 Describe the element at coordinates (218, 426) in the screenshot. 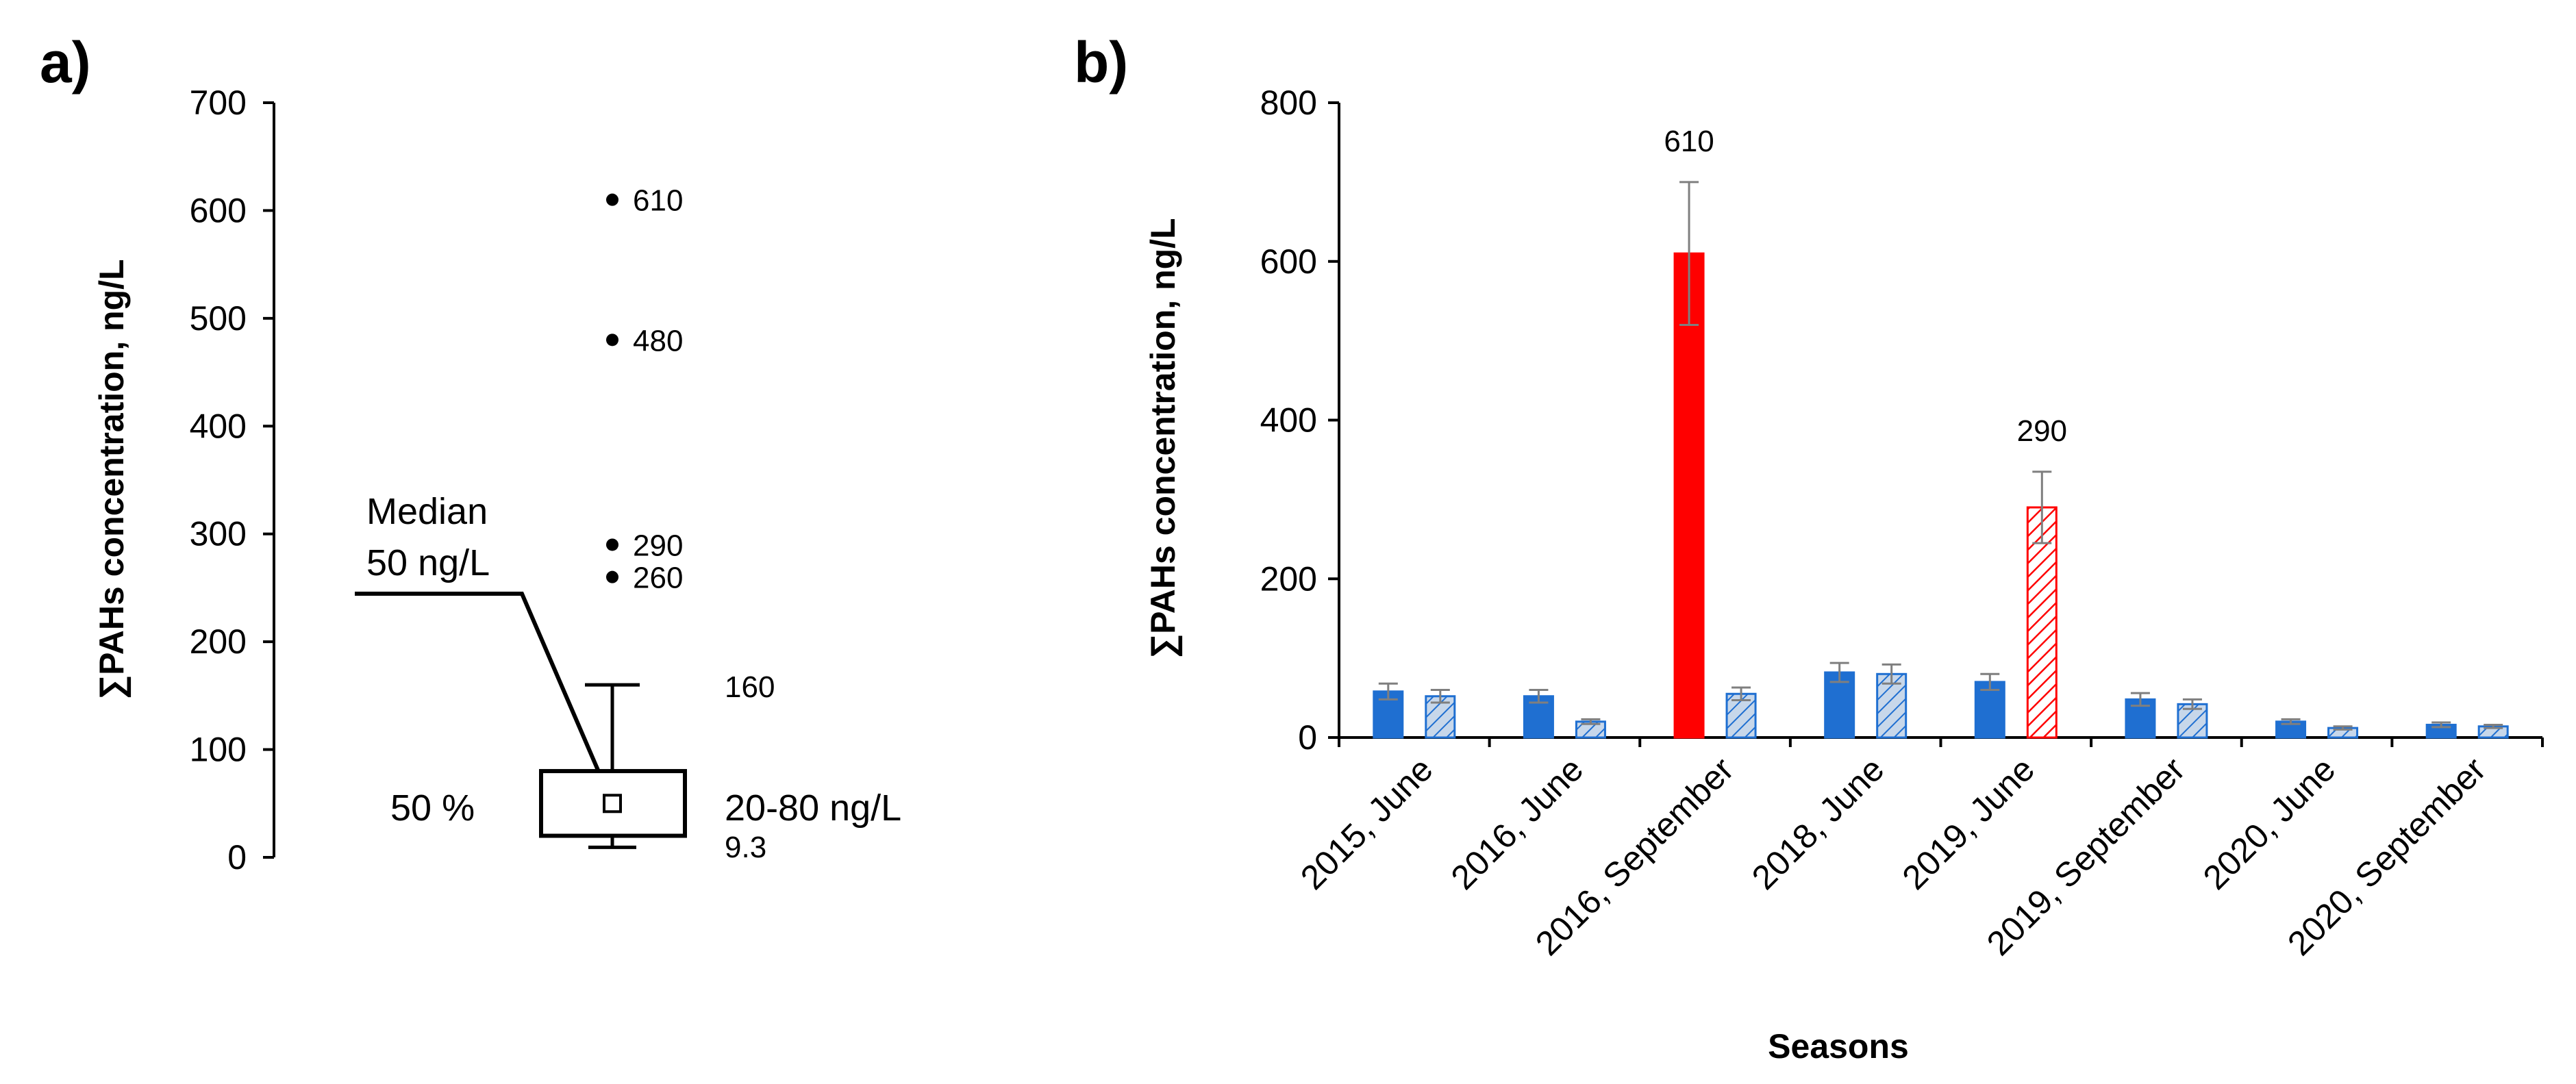

I see `panel-a-y-tick-label: 400` at that location.